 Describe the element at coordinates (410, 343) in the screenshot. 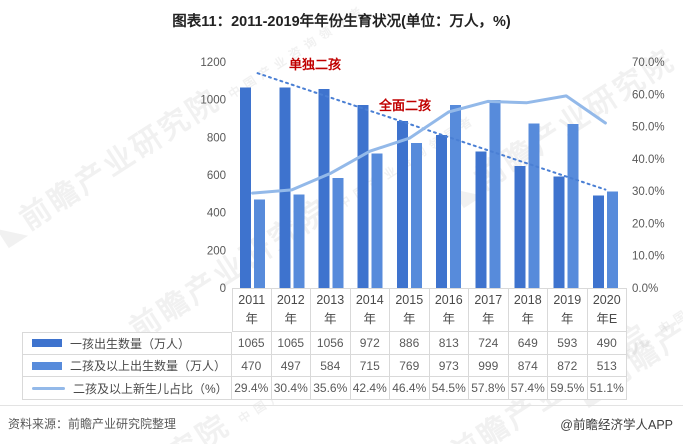

I see `table-cell: 886` at that location.